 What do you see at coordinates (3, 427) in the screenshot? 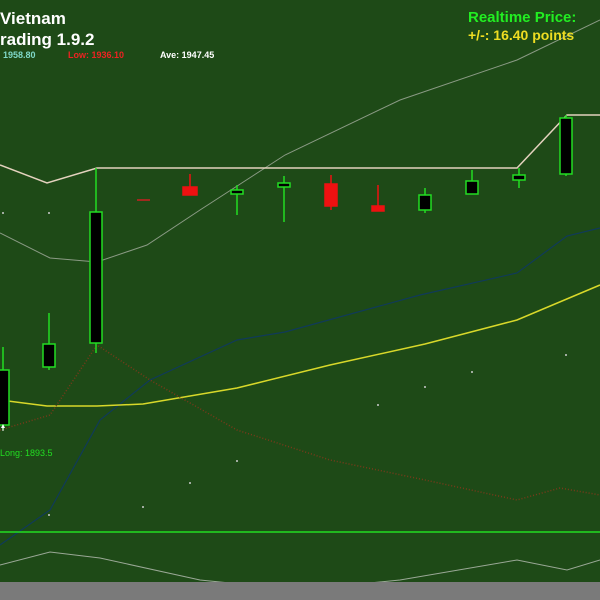
I see `arrow` at bounding box center [3, 427].